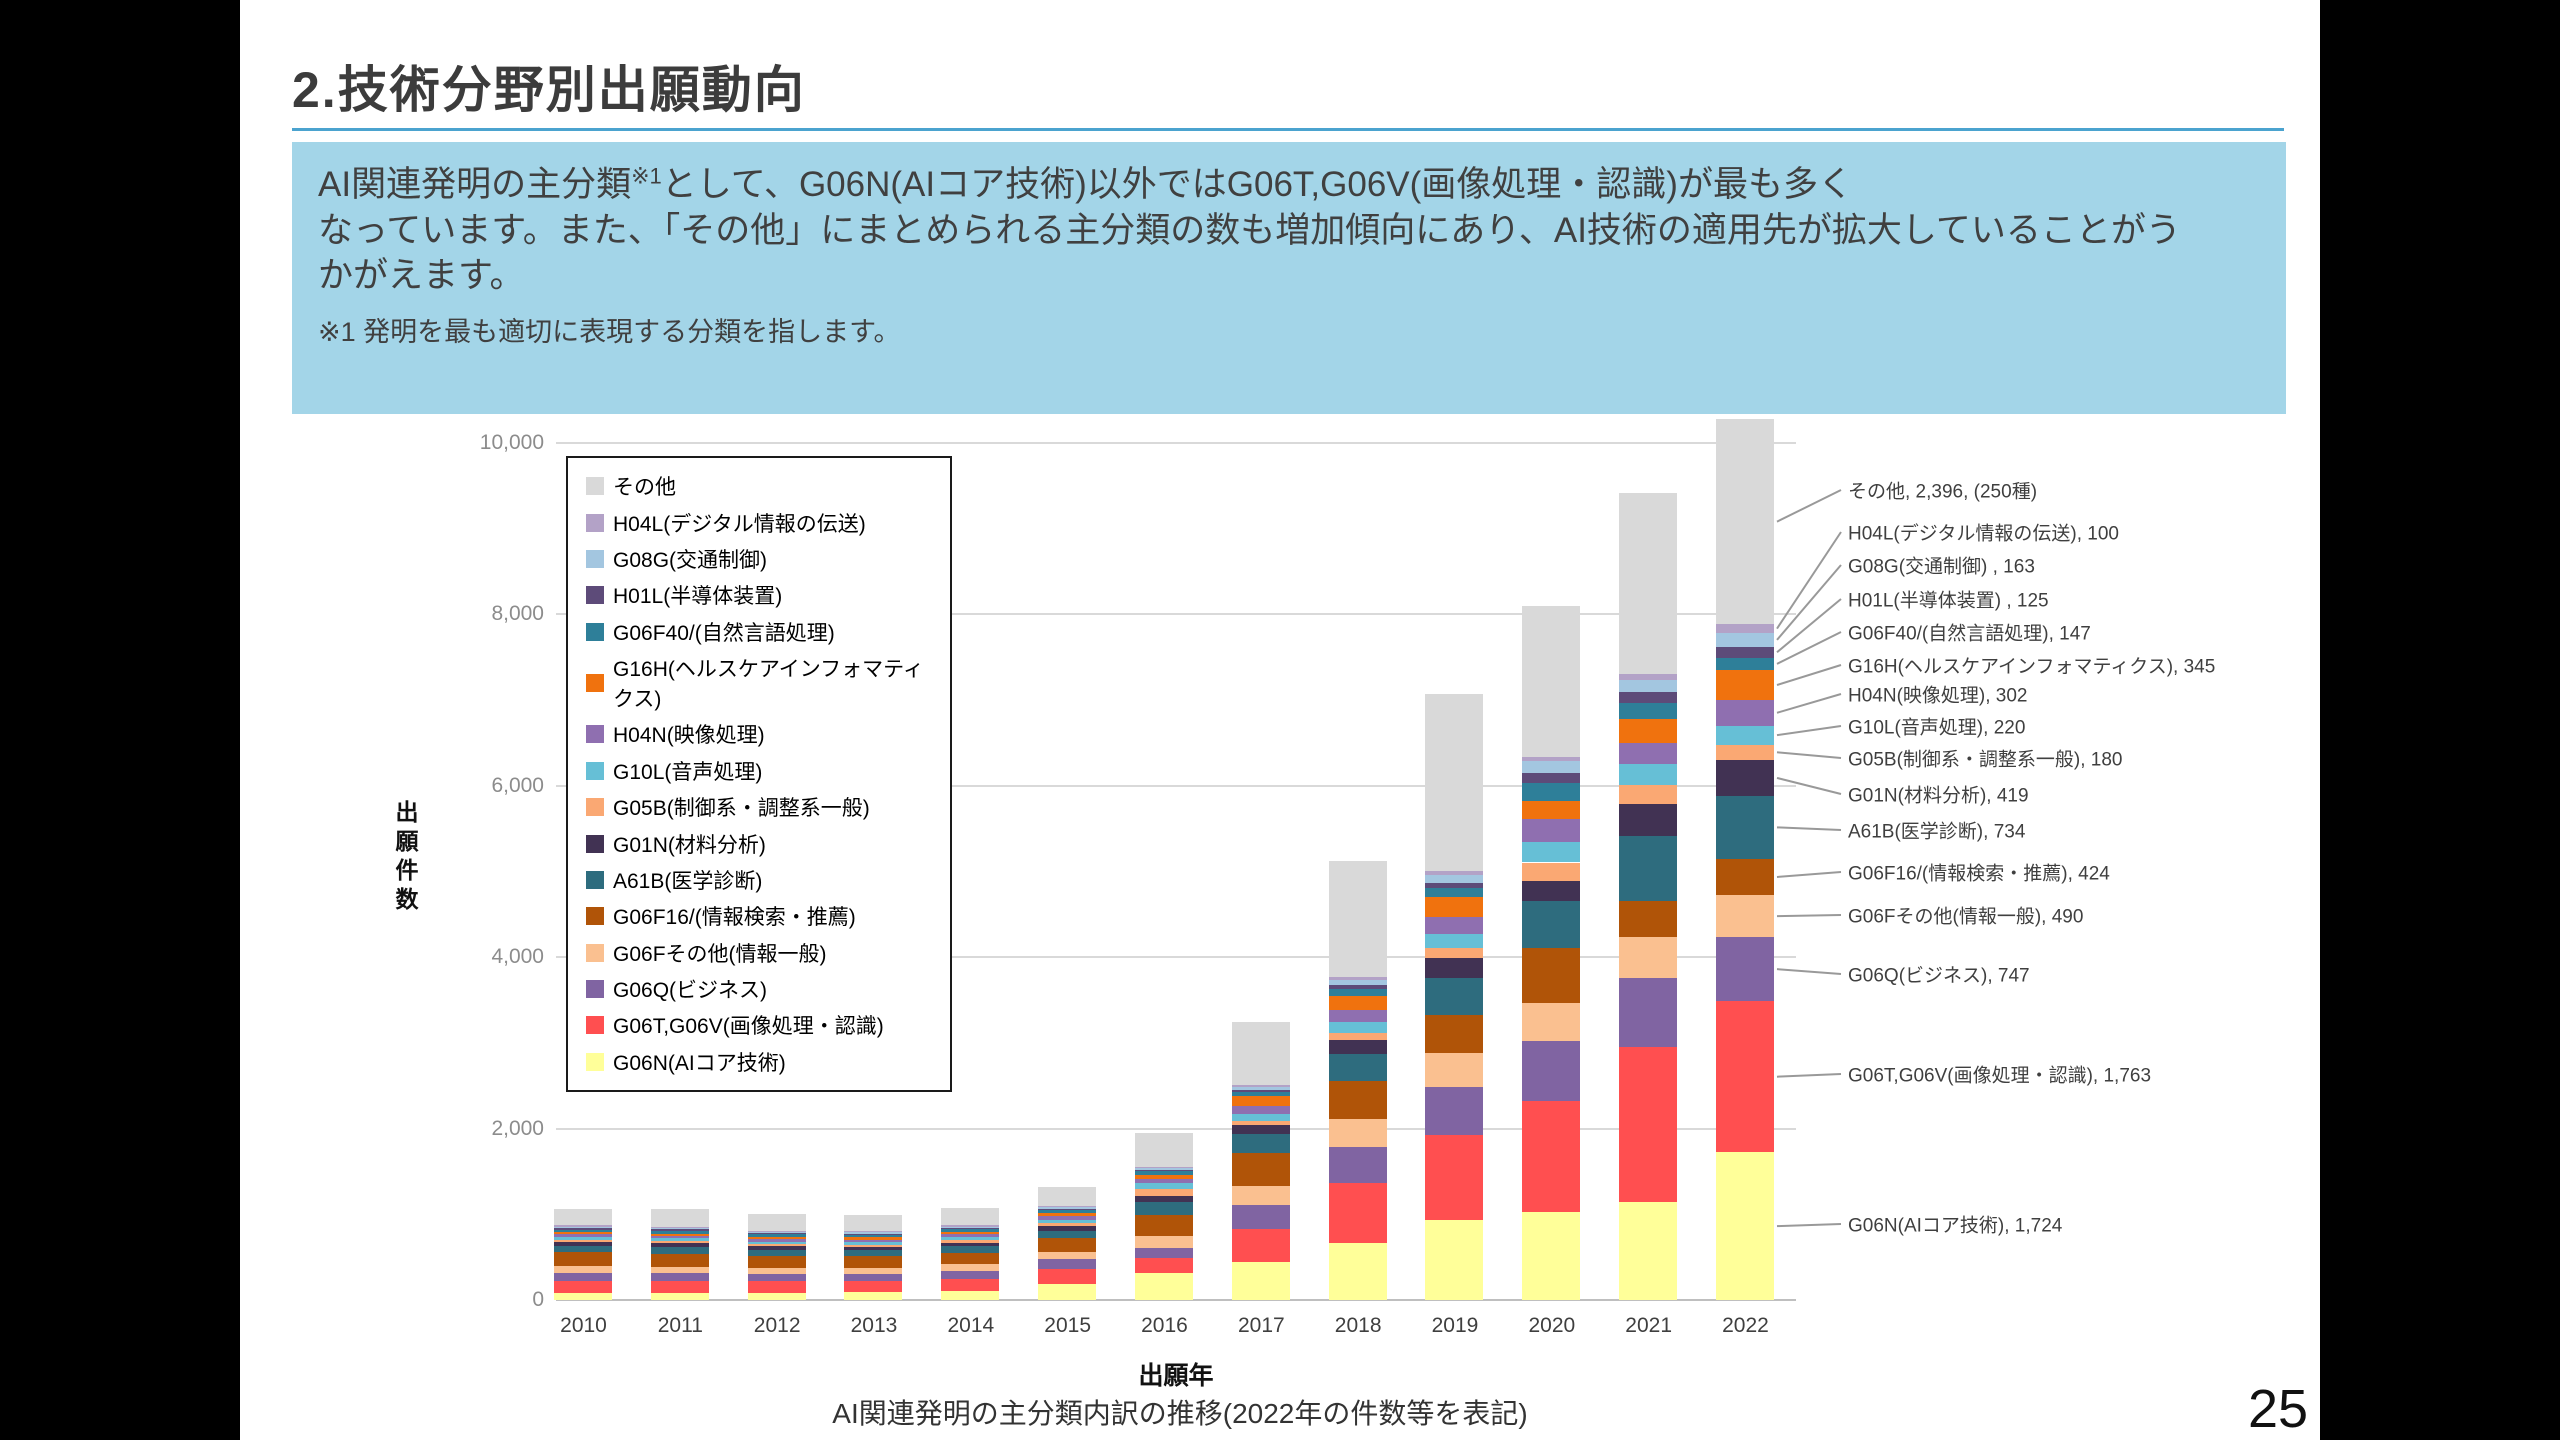 Image resolution: width=2560 pixels, height=1440 pixels. I want to click on x-tick-label: 2021, so click(1649, 1325).